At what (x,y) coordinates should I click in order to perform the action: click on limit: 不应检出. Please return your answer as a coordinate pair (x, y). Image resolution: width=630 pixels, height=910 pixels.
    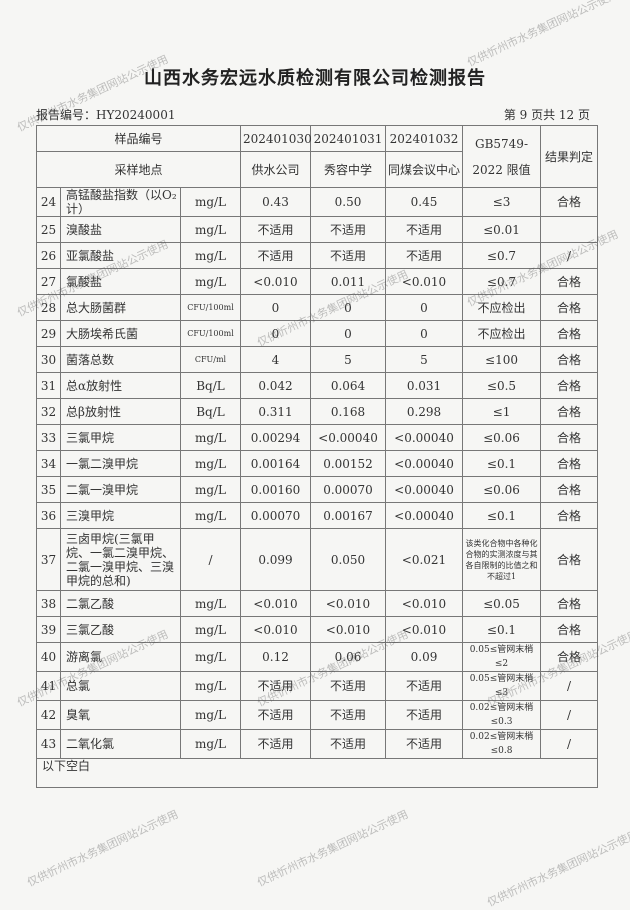
    Looking at the image, I should click on (501, 307).